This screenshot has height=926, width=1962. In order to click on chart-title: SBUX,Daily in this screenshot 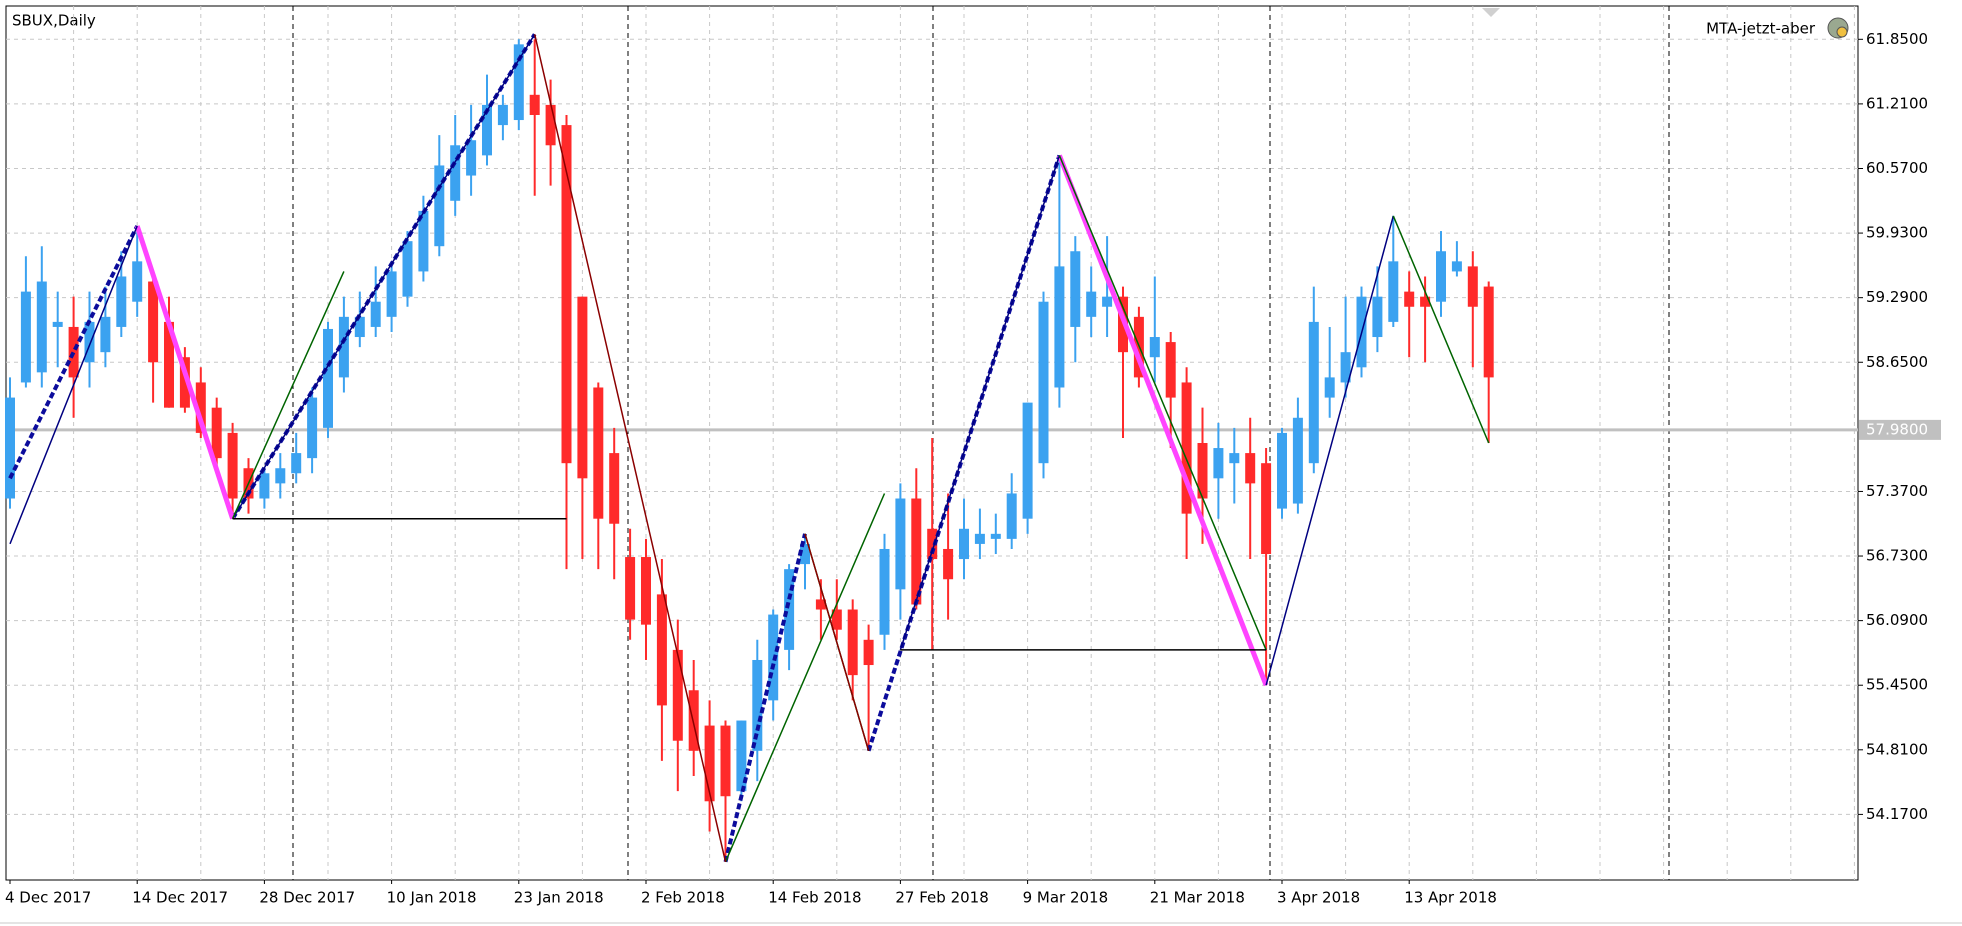, I will do `click(54, 21)`.